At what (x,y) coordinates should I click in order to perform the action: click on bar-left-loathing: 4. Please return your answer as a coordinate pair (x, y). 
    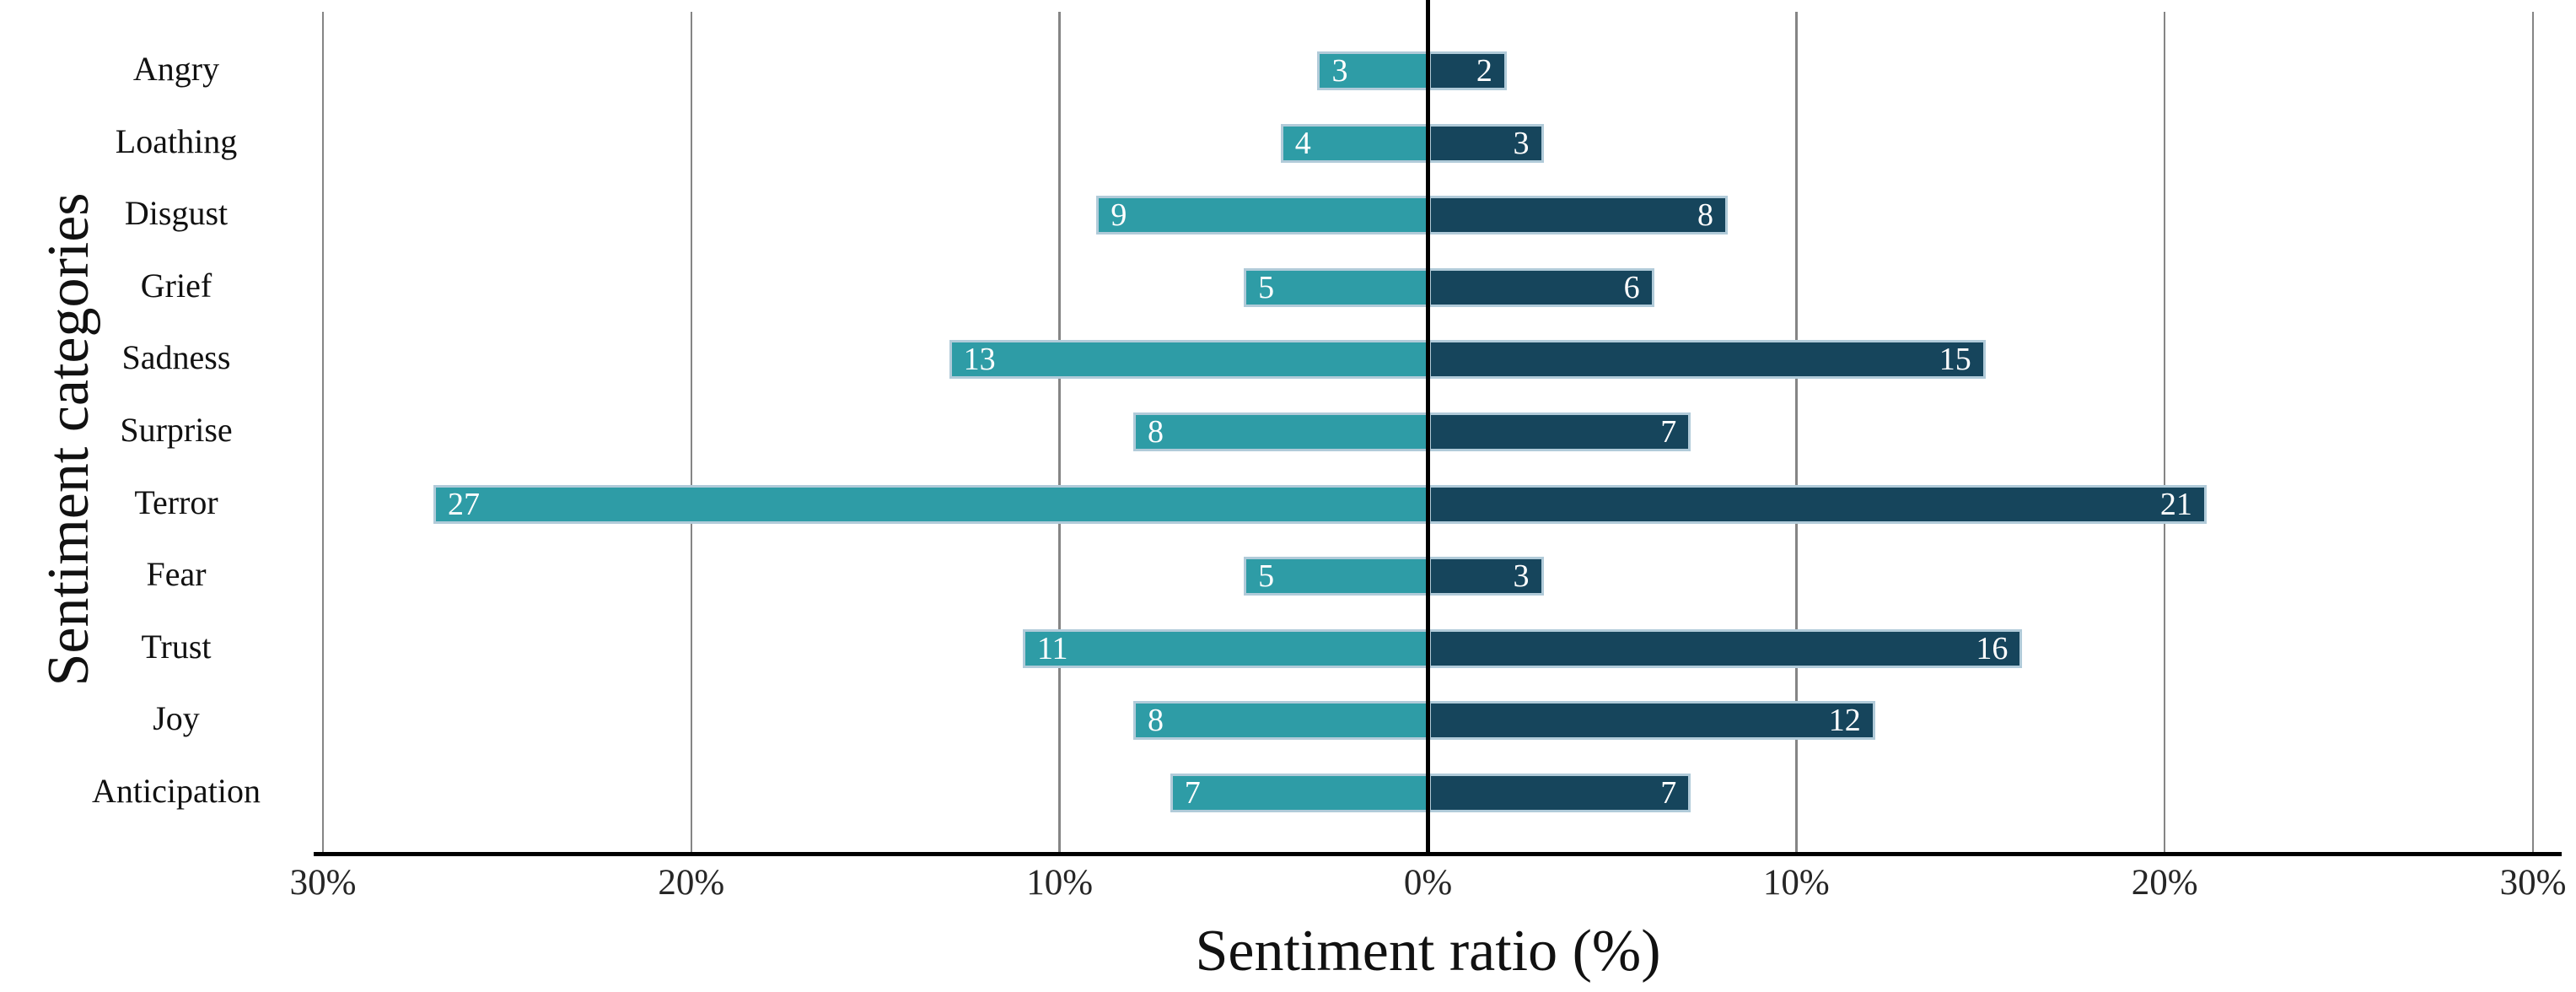
    Looking at the image, I should click on (1356, 143).